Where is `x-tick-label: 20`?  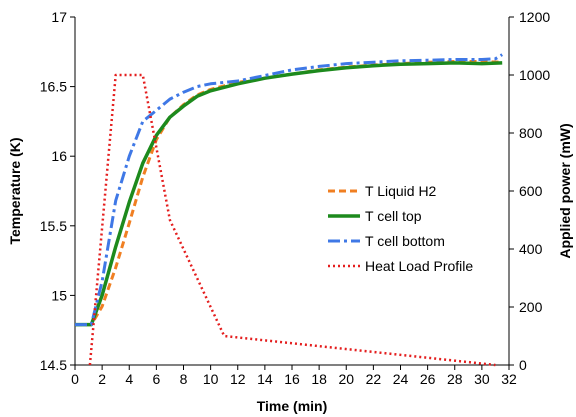 x-tick-label: 20 is located at coordinates (346, 379).